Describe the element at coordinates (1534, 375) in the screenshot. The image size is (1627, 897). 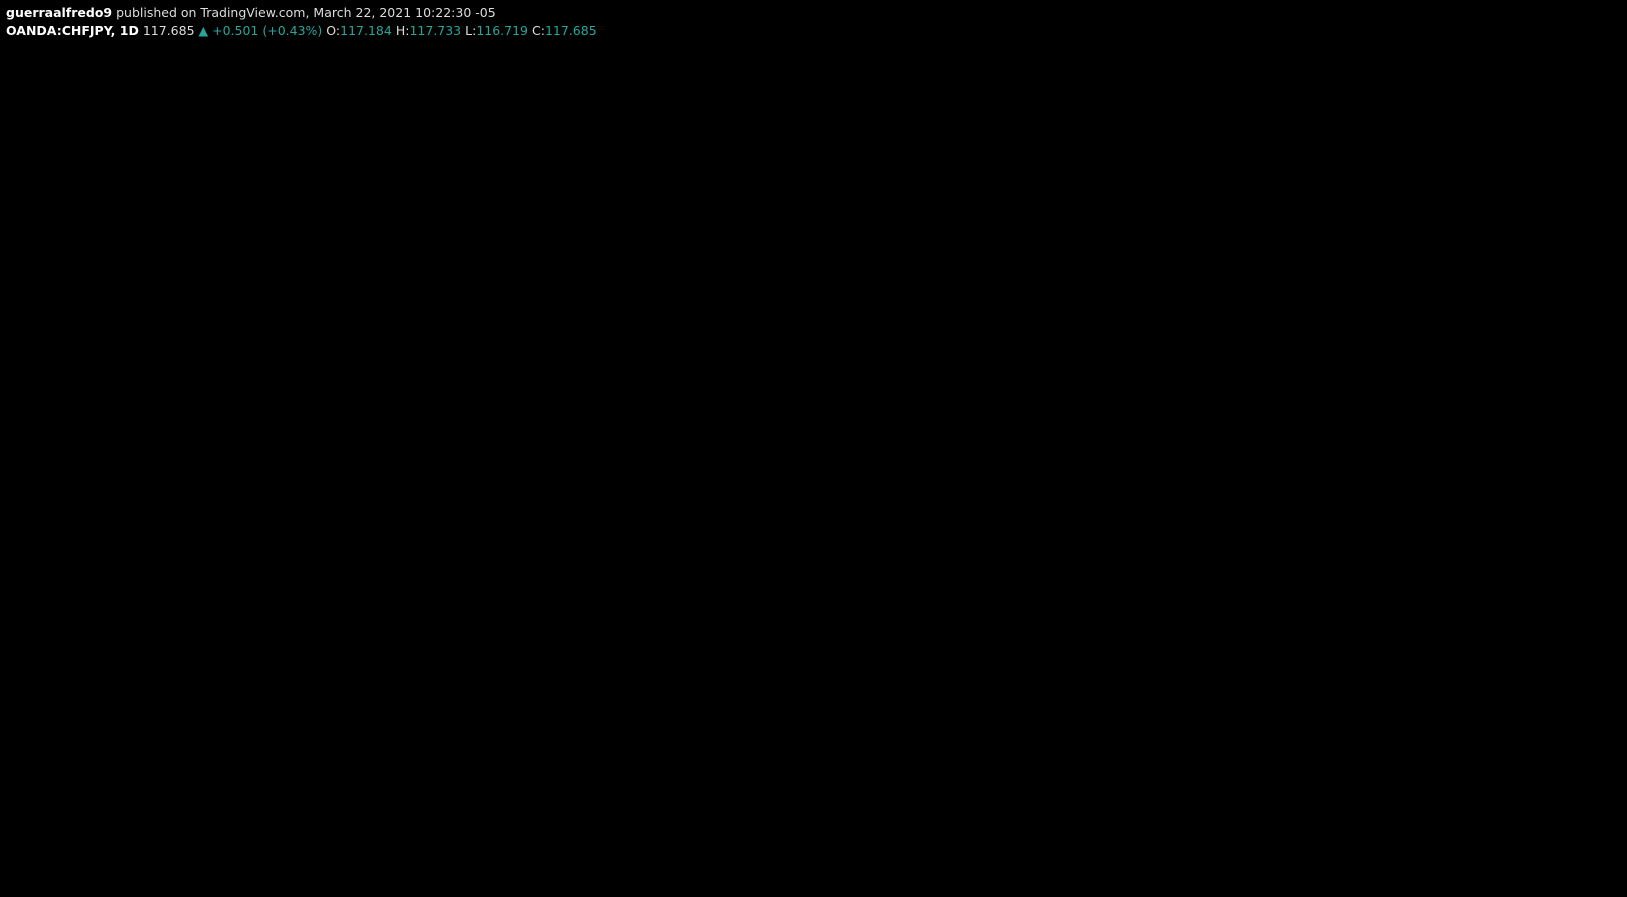
I see `y-tick-label: 117.000` at that location.